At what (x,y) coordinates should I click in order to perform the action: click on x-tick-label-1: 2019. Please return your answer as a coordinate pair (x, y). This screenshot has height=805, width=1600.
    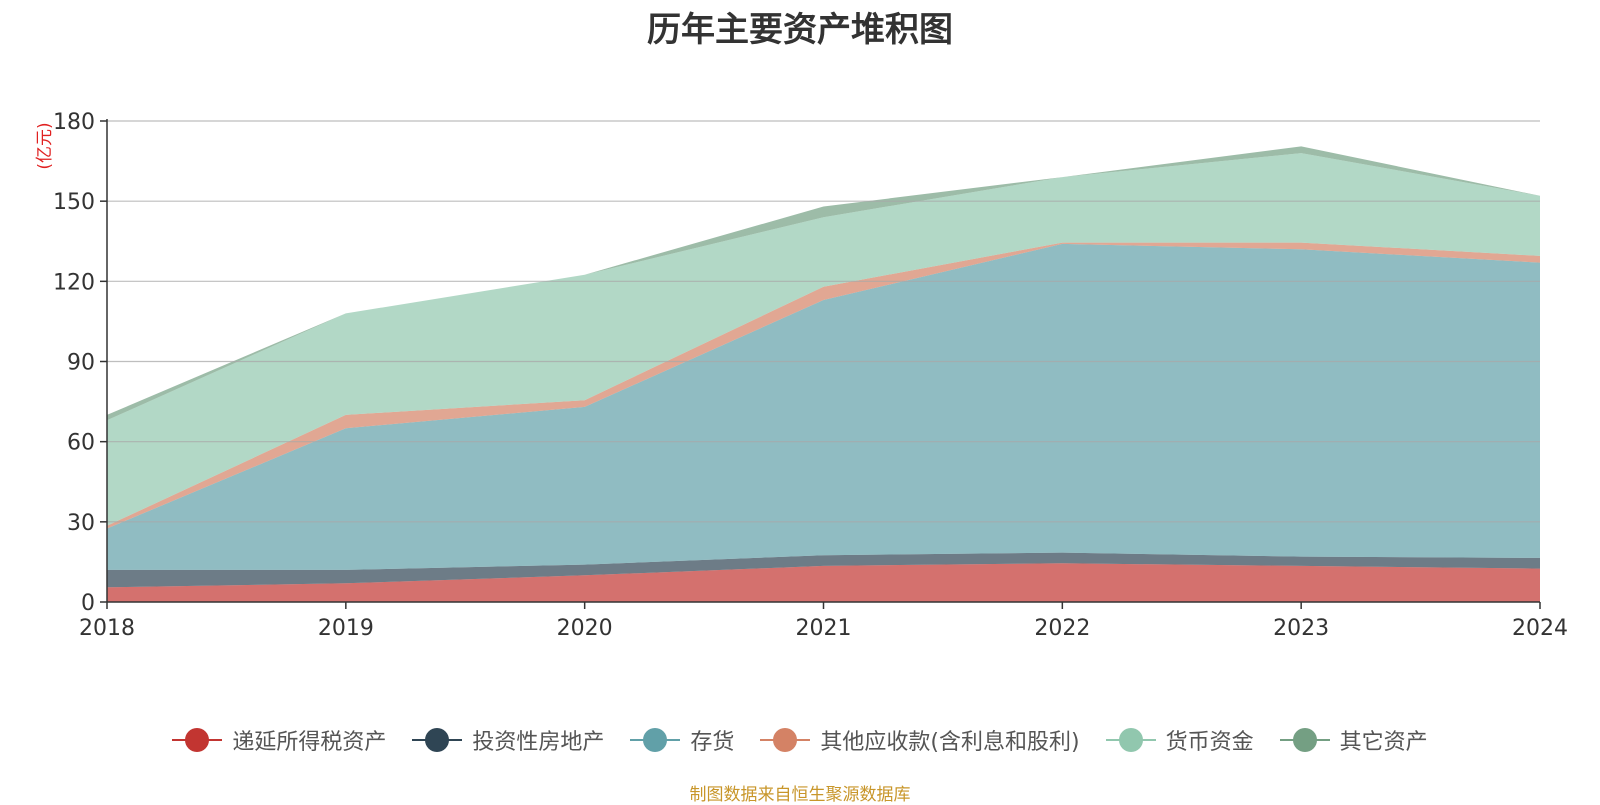
    Looking at the image, I should click on (346, 628).